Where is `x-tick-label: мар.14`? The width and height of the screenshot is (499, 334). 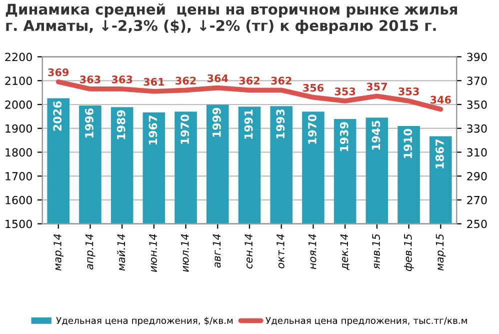
x-tick-label: мар.14 is located at coordinates (59, 252).